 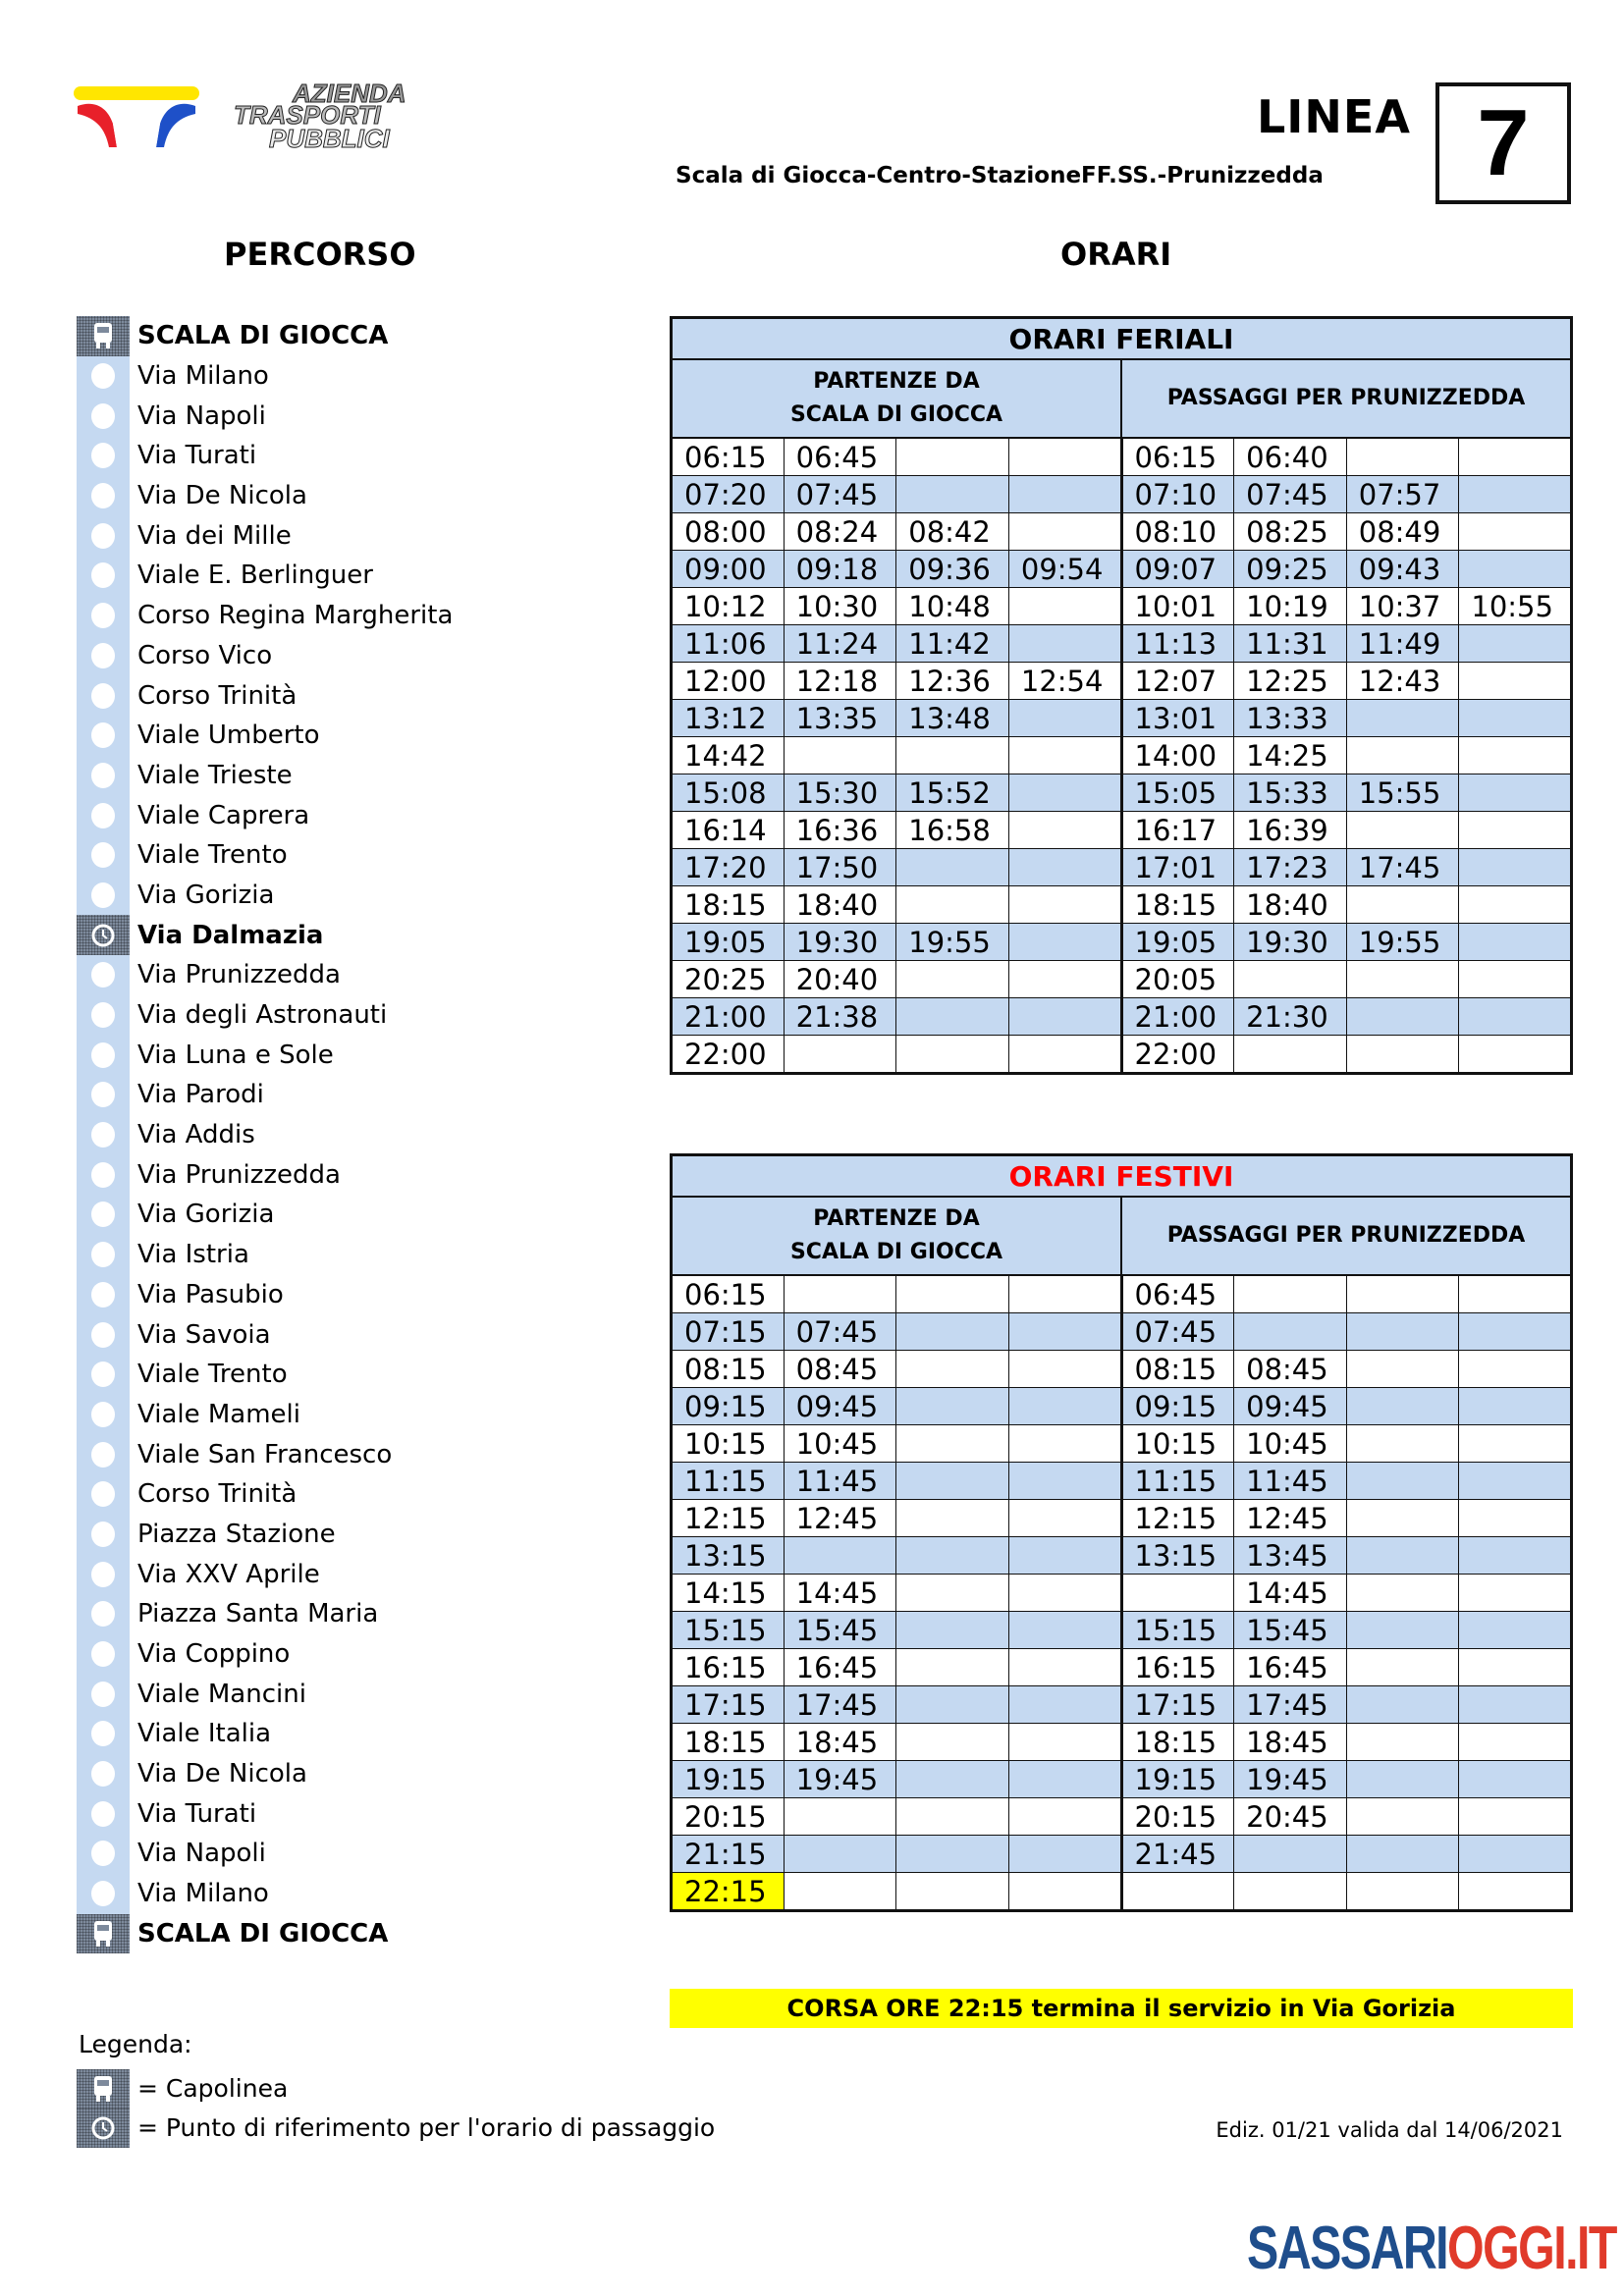 I want to click on stop-name: Piazza Santa Maria, so click(x=258, y=1614).